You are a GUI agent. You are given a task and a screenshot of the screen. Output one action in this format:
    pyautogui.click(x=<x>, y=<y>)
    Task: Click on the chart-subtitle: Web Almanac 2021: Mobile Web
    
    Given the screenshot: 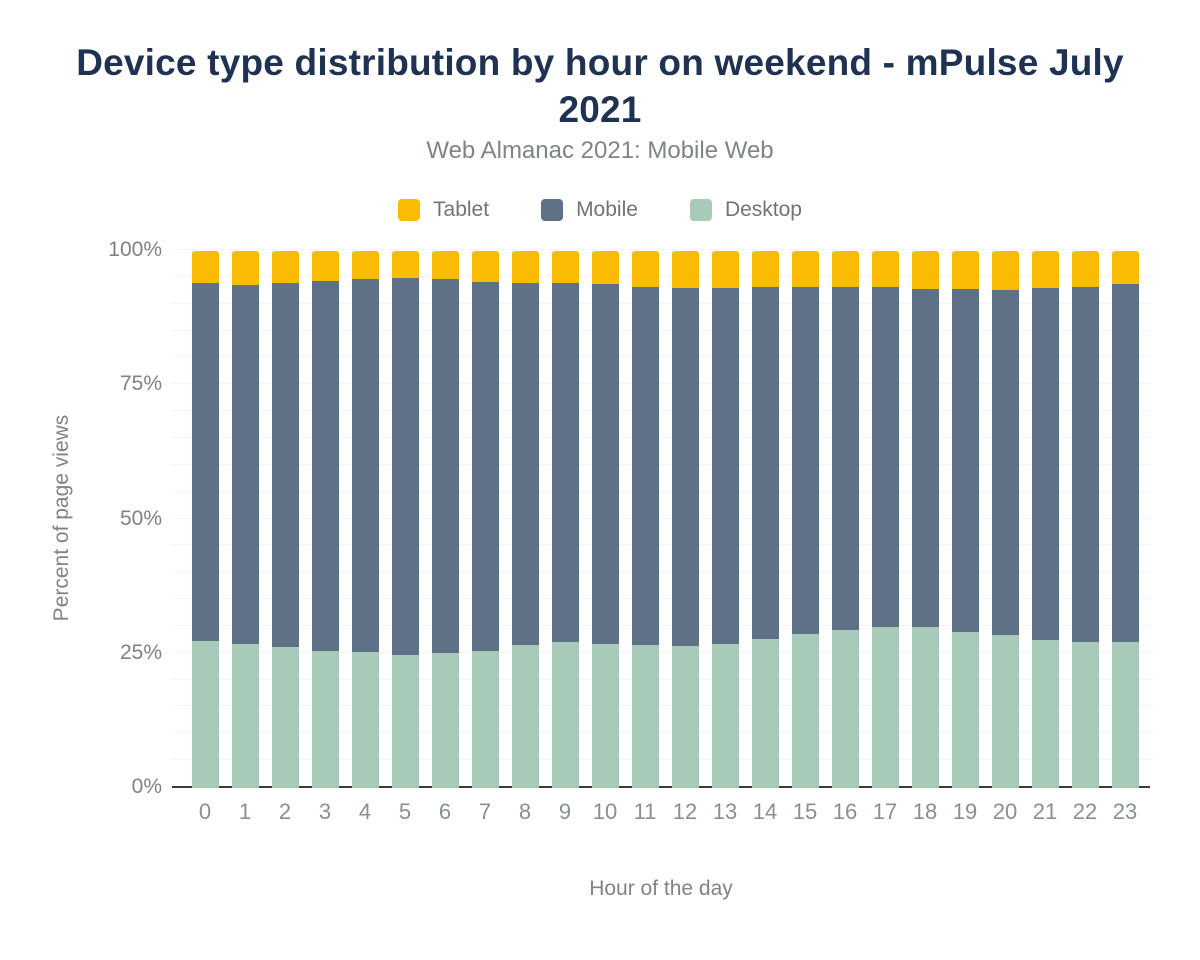 What is the action you would take?
    pyautogui.click(x=600, y=150)
    